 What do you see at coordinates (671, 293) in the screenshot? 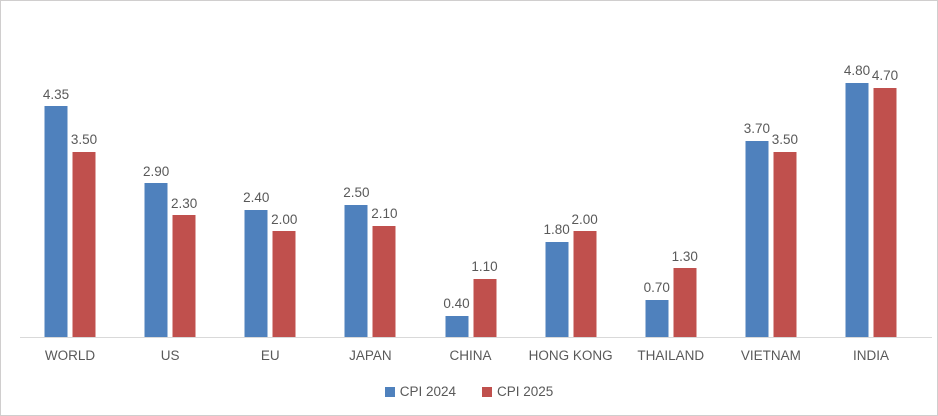
I see `bar-group-thailand: 0.70 1.30` at bounding box center [671, 293].